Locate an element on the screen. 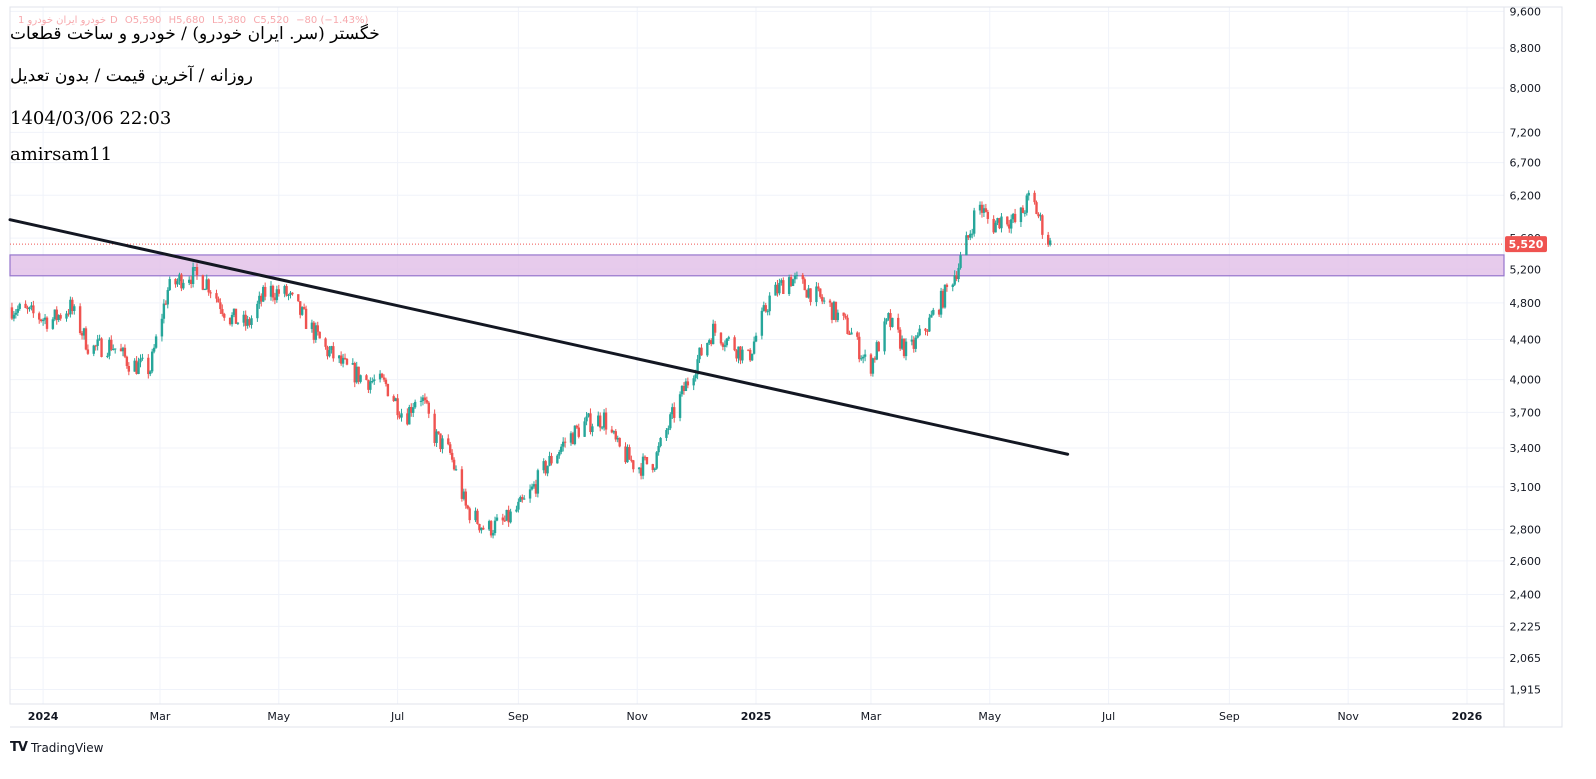 This screenshot has height=779, width=1596. y-tick-label: 2,600 is located at coordinates (1526, 561).